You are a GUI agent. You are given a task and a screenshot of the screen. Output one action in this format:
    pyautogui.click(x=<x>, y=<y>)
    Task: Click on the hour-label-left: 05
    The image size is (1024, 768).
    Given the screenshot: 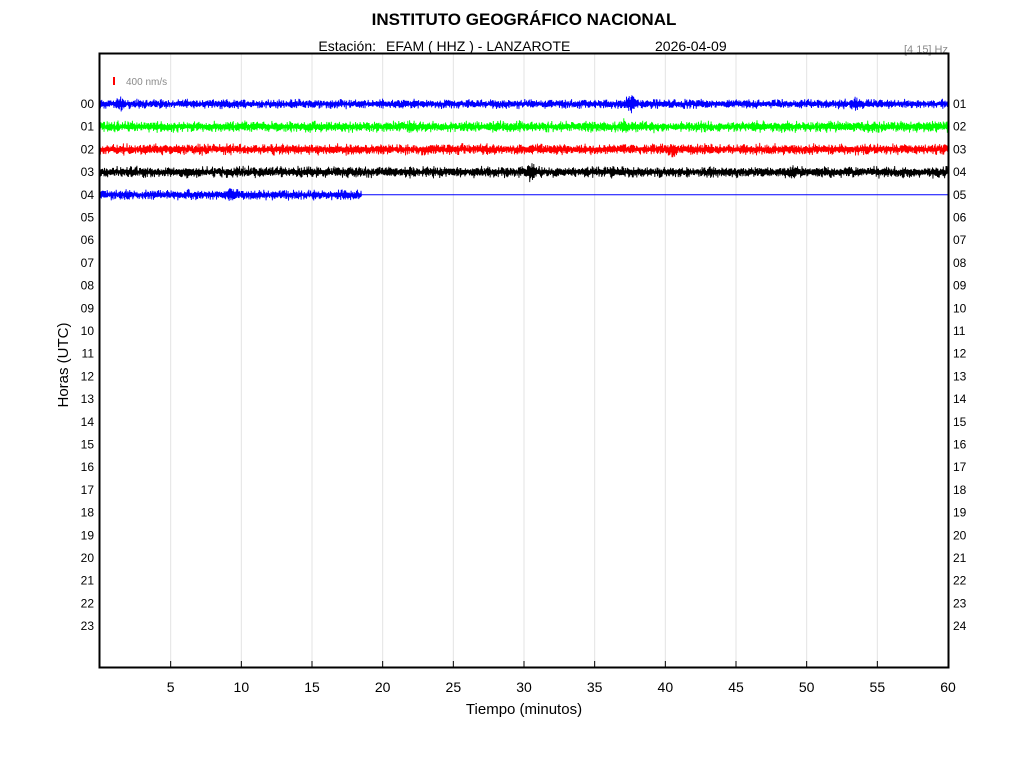 What is the action you would take?
    pyautogui.click(x=88, y=218)
    